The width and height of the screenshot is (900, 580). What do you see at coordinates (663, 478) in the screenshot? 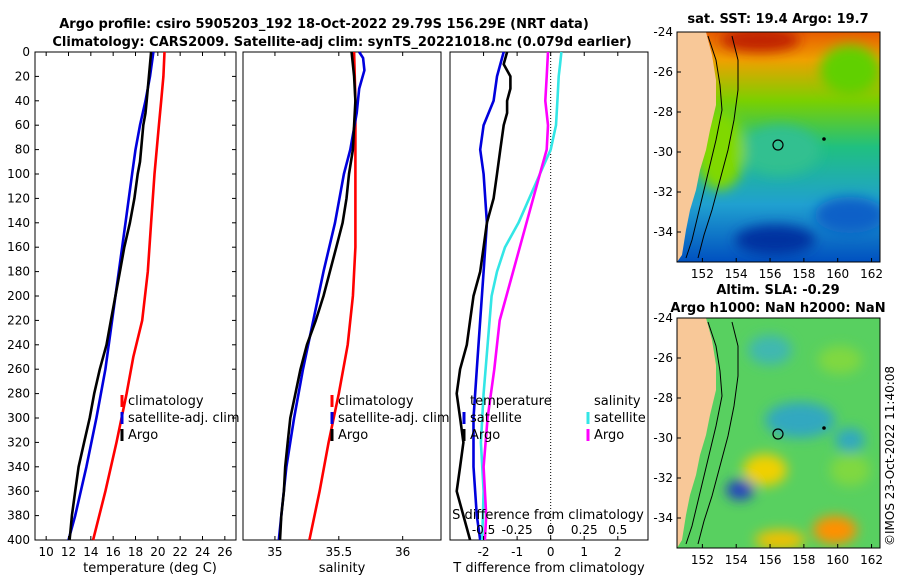
I see `sla-map-ytick-label: -32` at bounding box center [663, 478].